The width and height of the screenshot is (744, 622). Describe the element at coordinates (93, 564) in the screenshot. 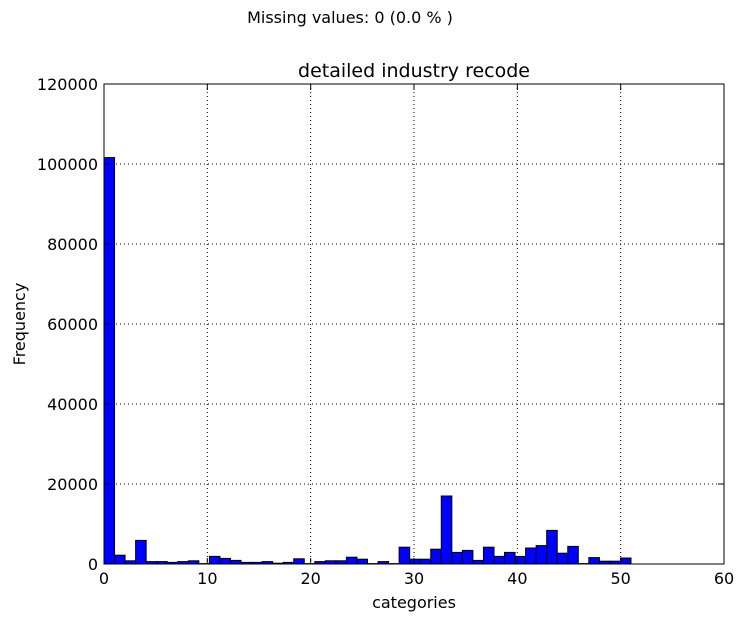

I see `y-tick-label: 0` at that location.